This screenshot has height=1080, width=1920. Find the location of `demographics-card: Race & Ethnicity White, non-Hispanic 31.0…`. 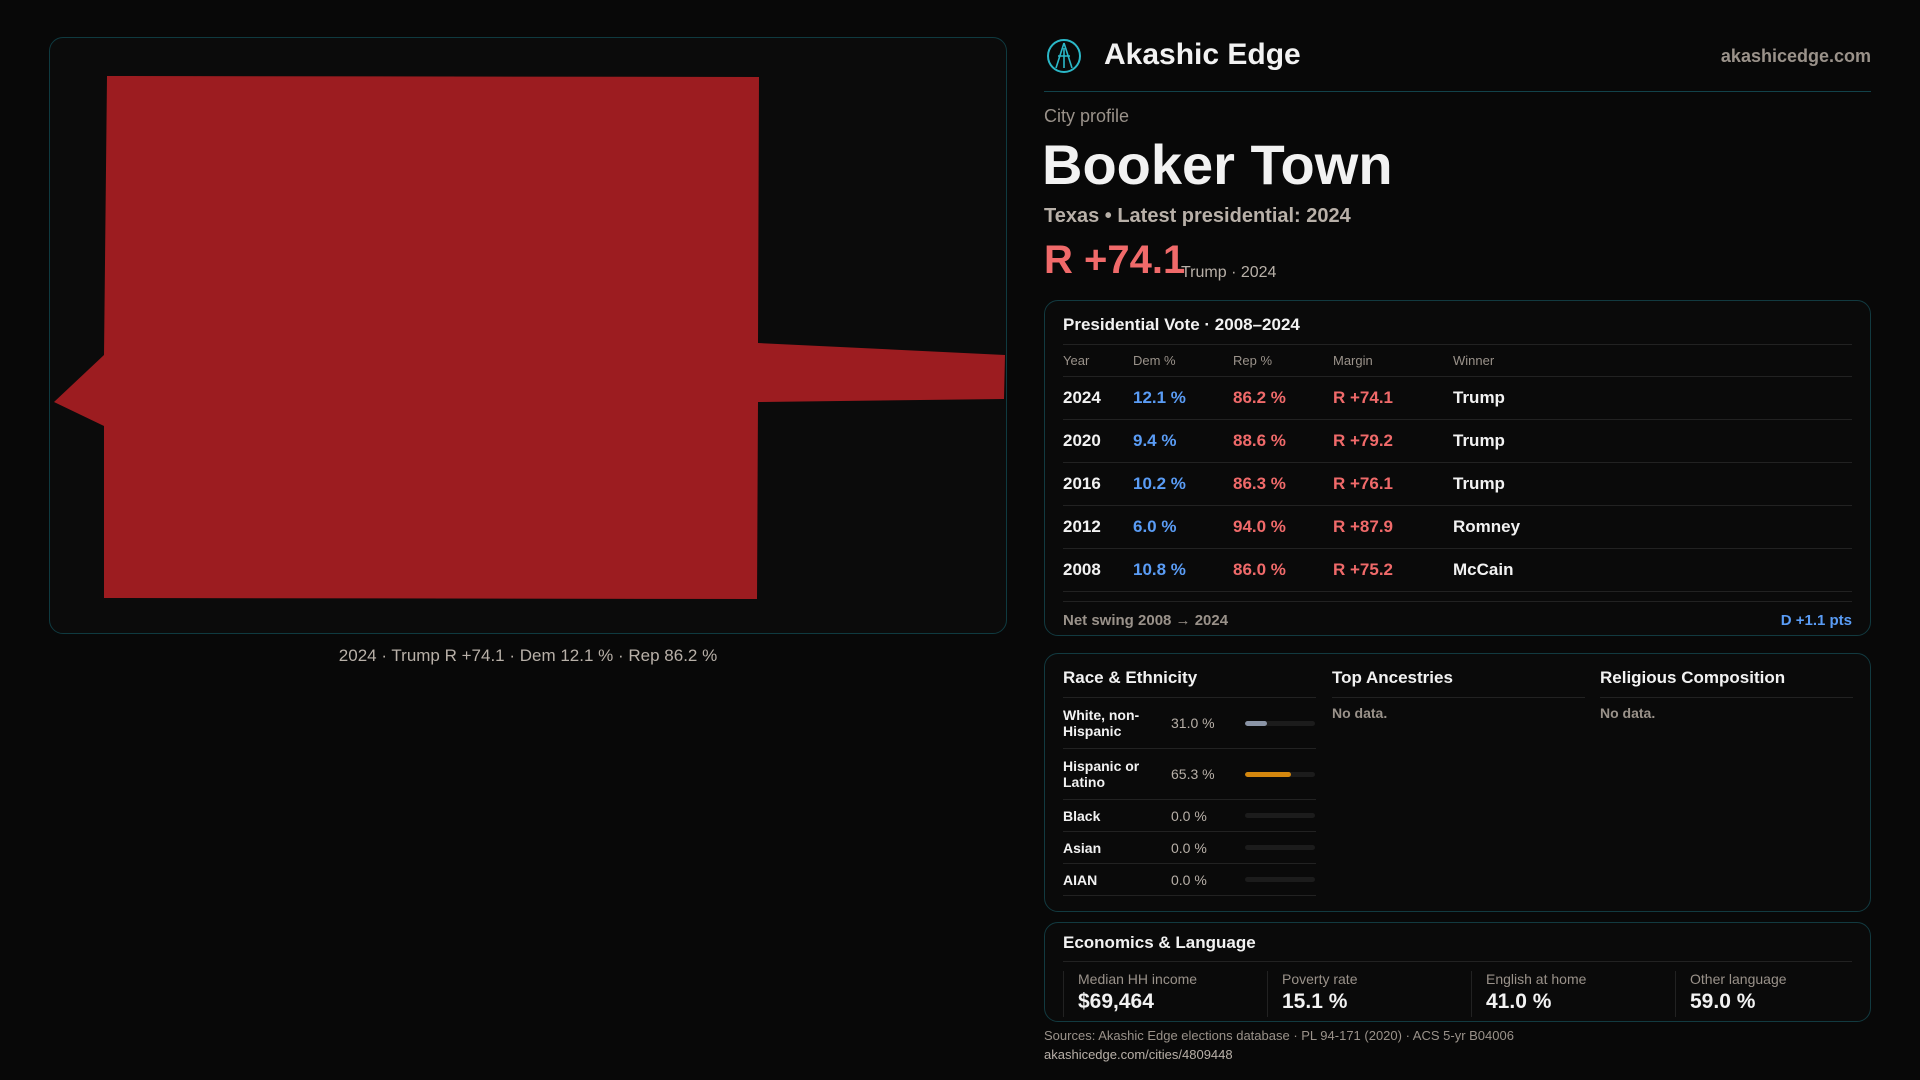

demographics-card: Race & Ethnicity White, non-Hispanic 31.0… is located at coordinates (1457, 782).